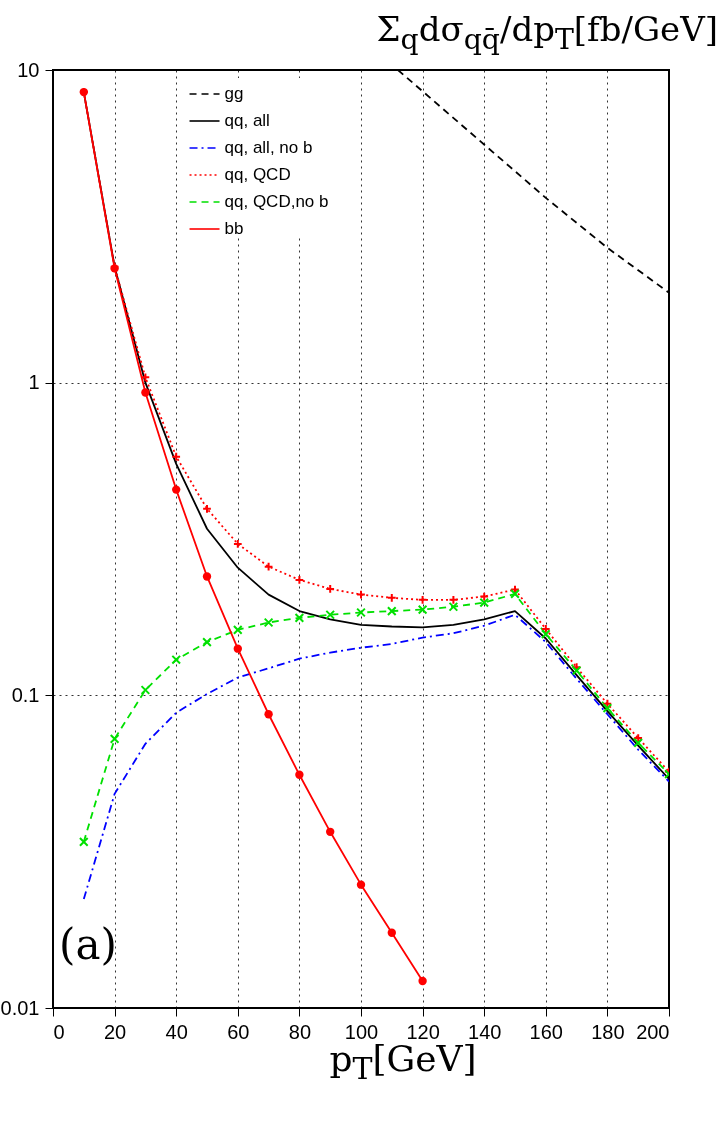 The image size is (726, 1146). Describe the element at coordinates (653, 1031) in the screenshot. I see `x-tick-label: 200` at that location.